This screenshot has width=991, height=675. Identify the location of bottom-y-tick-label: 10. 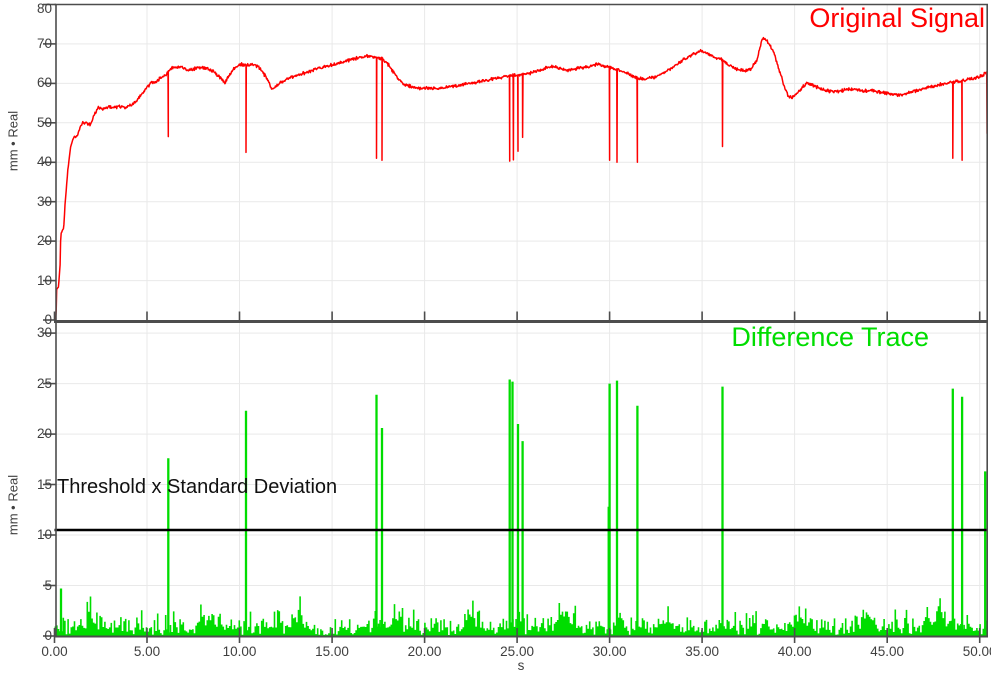
(44, 535).